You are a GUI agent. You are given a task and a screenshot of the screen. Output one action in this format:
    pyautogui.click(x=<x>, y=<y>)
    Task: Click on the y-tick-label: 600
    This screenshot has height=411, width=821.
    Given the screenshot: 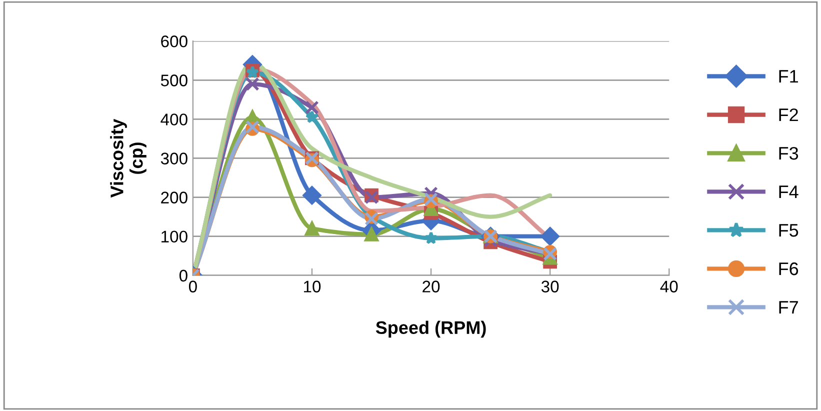 What is the action you would take?
    pyautogui.click(x=174, y=42)
    